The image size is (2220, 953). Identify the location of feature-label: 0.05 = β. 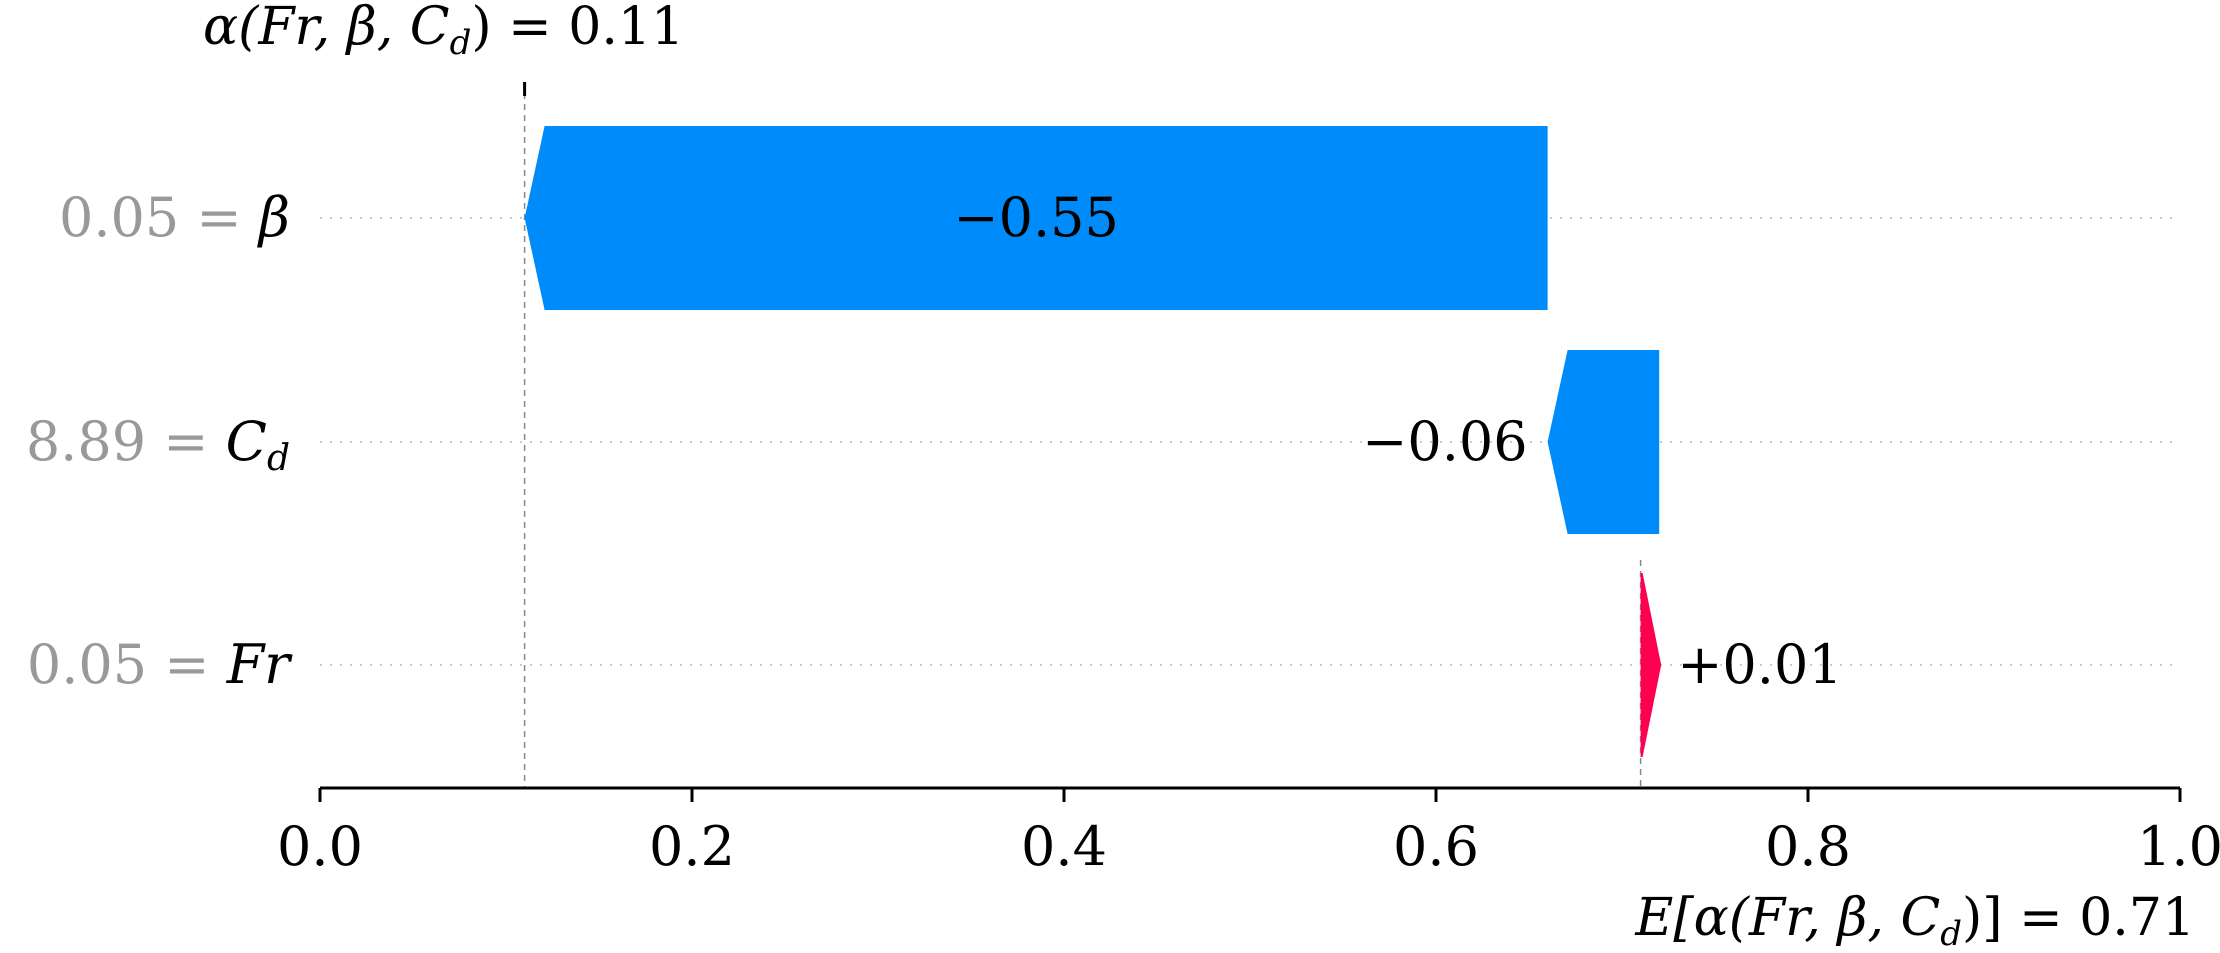
(174, 217).